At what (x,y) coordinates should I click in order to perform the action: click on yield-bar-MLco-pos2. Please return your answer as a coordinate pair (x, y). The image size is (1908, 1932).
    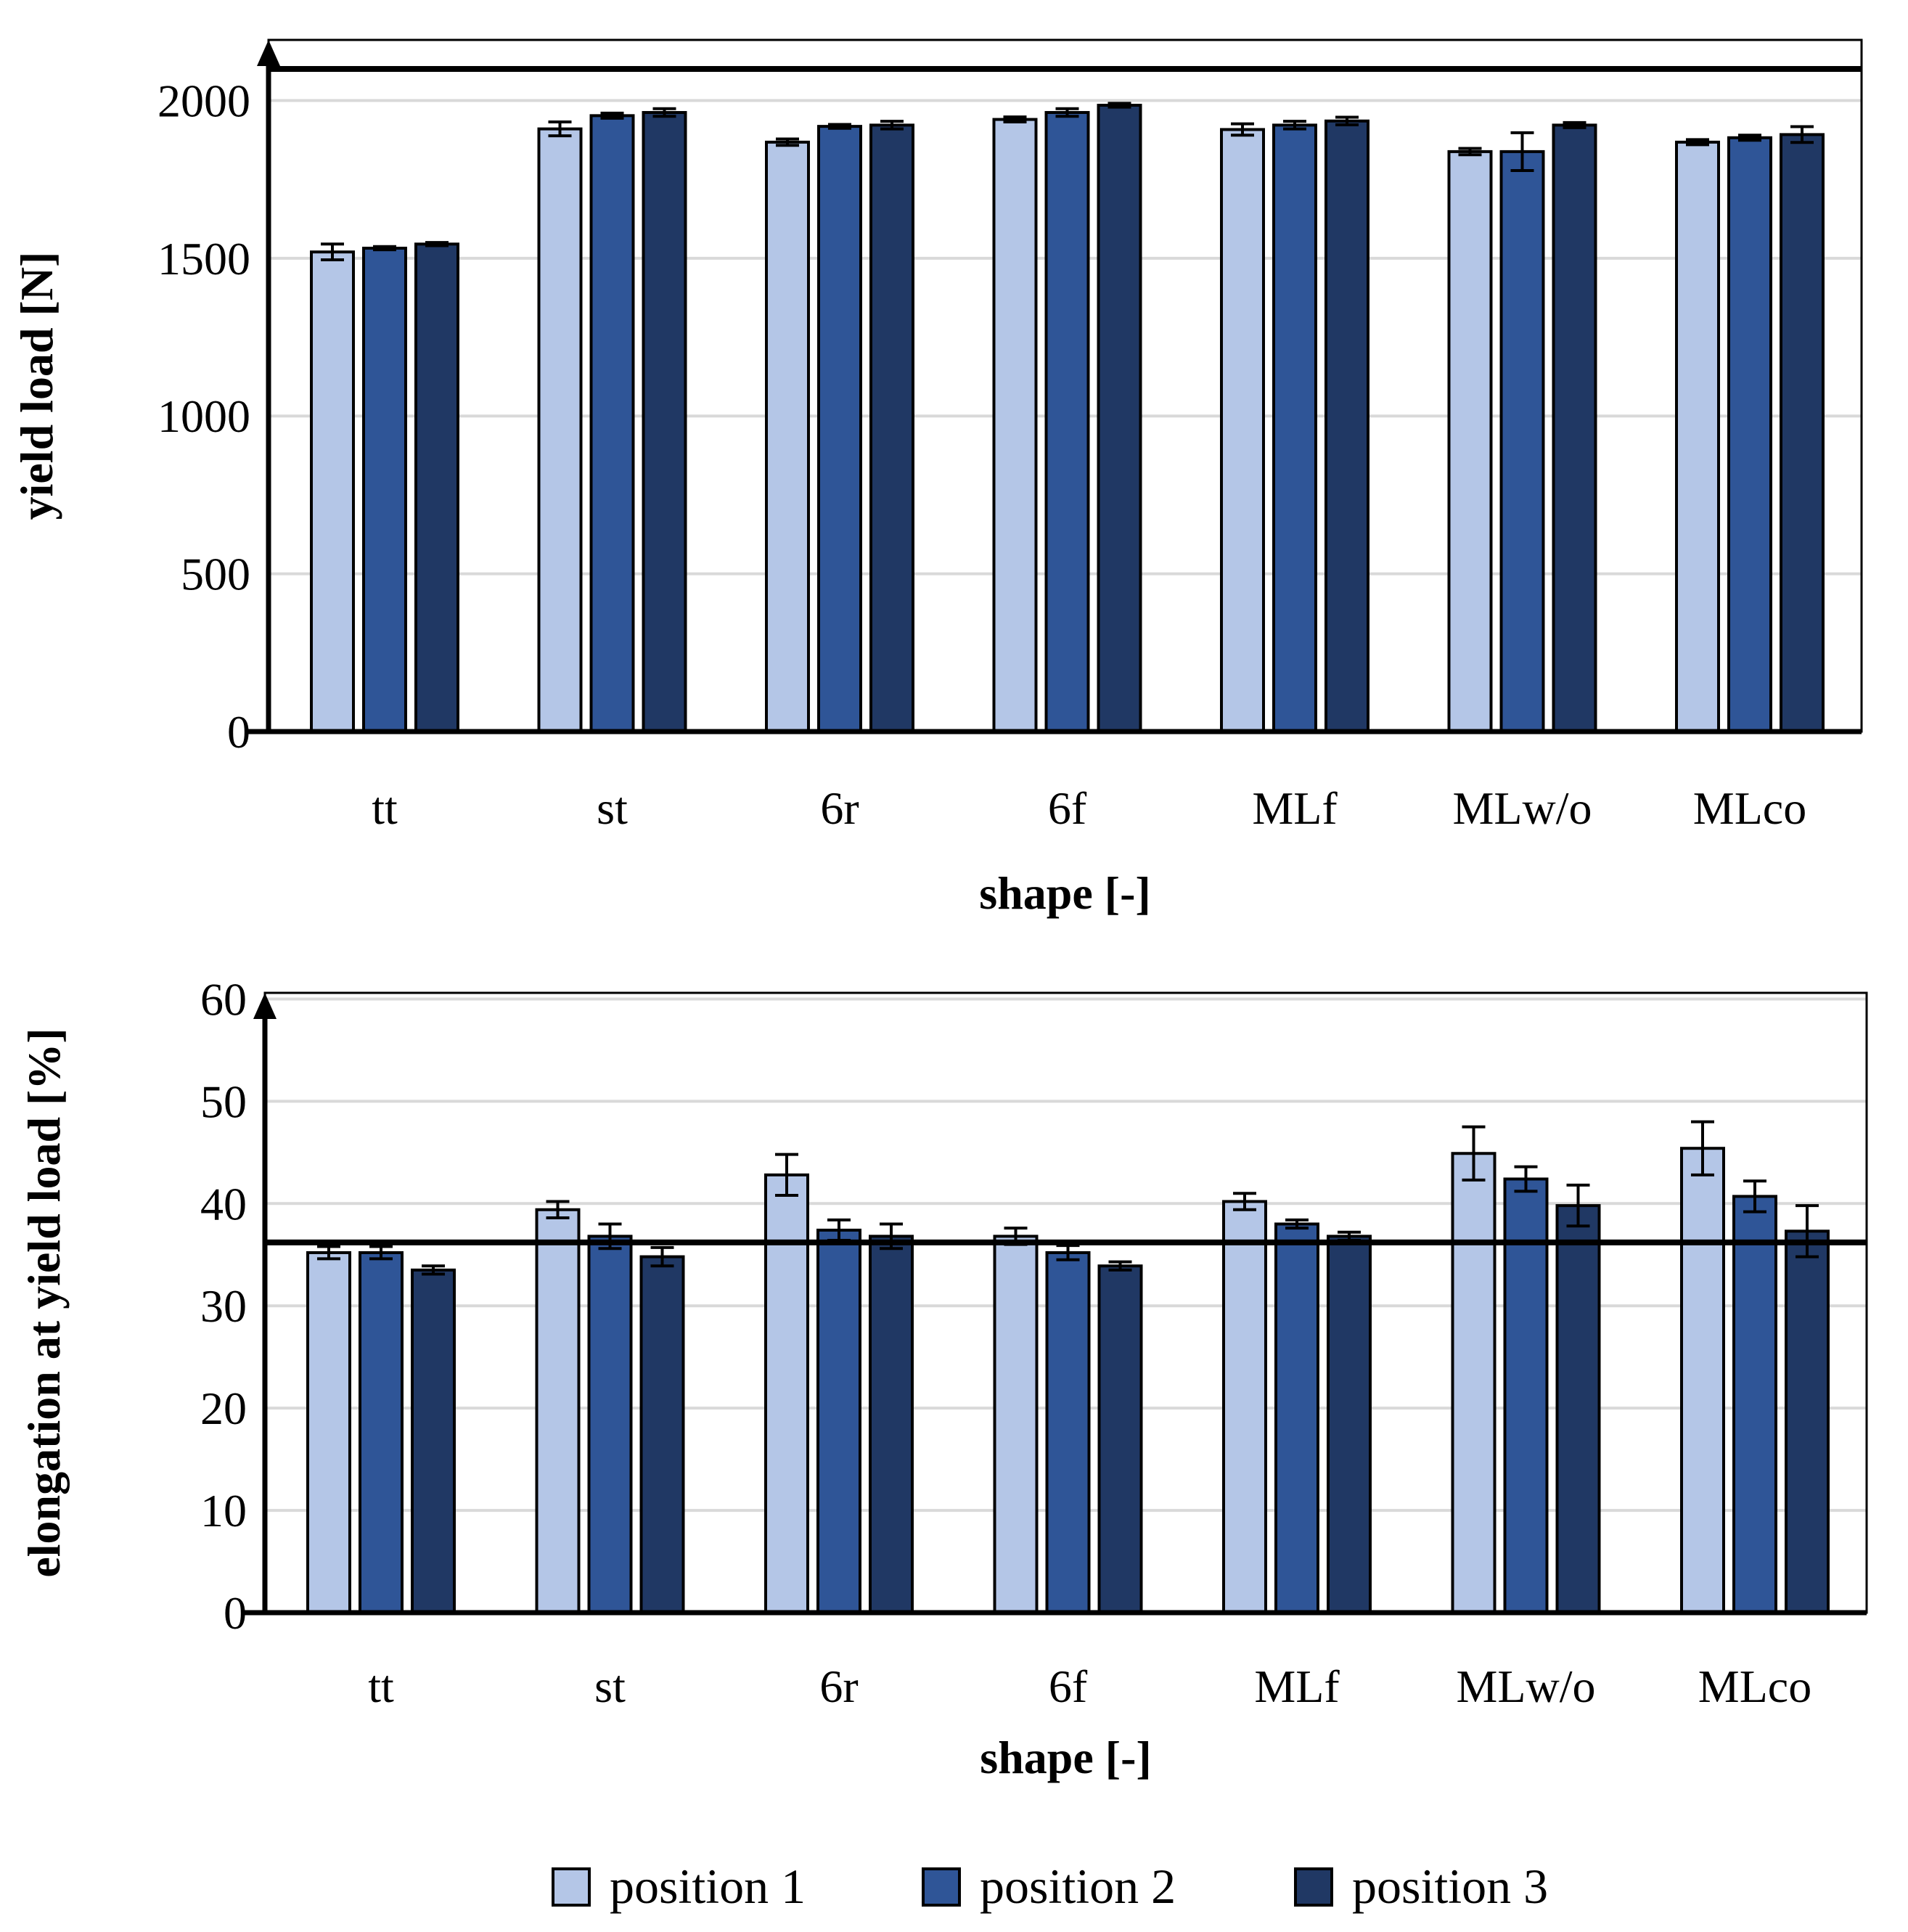
    Looking at the image, I should click on (1749, 434).